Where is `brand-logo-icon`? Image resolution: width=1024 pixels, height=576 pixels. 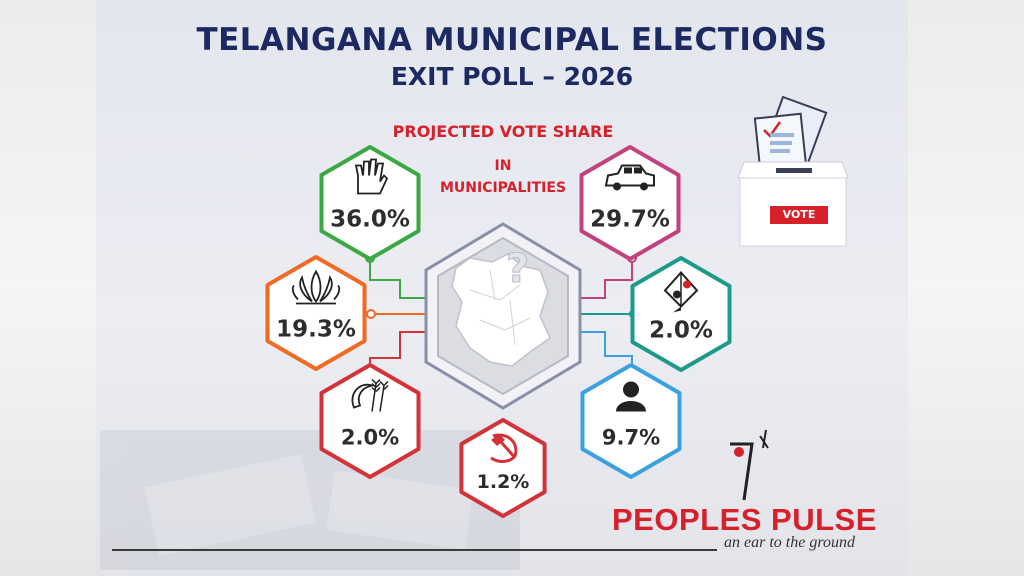 brand-logo-icon is located at coordinates (749, 465).